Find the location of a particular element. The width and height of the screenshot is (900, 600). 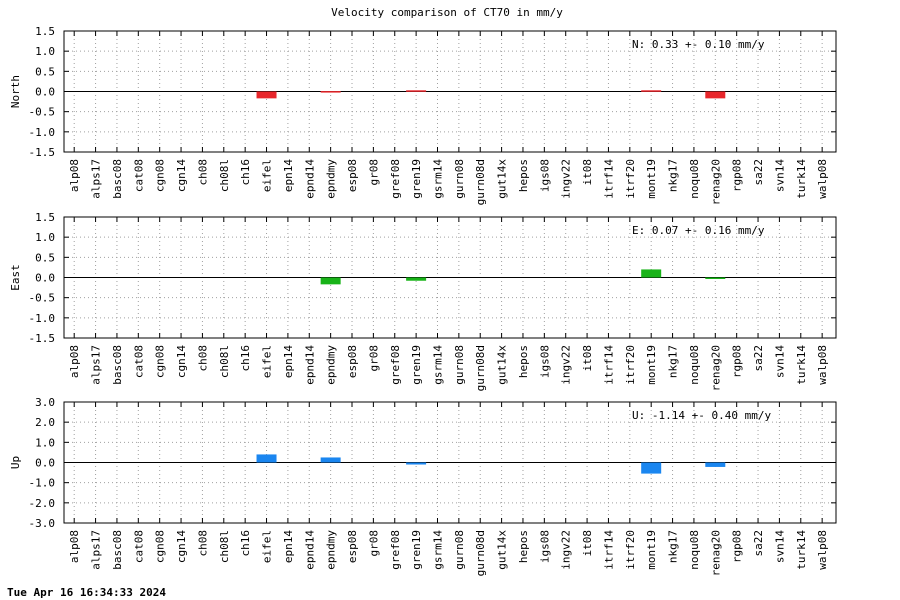

up-xtick-label: ch08l is located at coordinates (224, 546).